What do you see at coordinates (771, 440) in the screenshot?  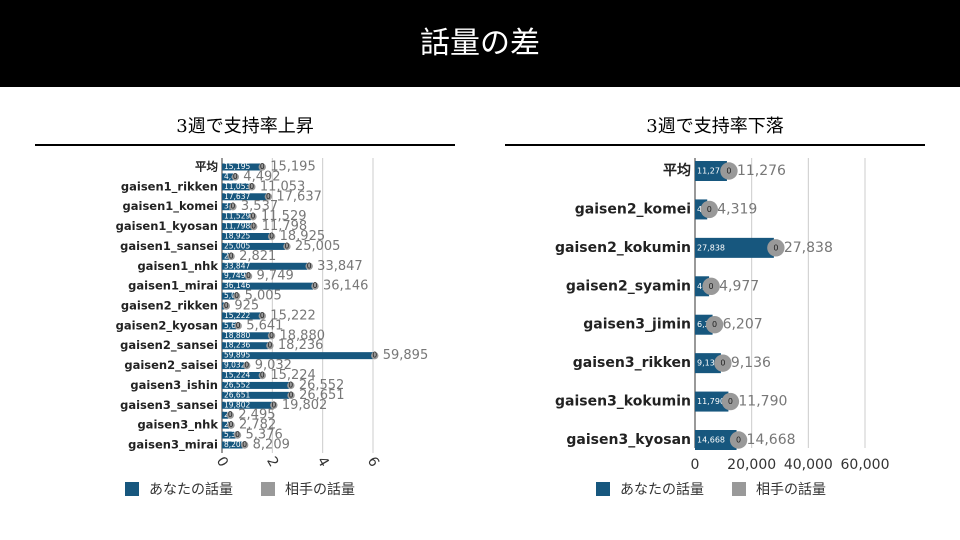 I see `value-label: 14,668` at bounding box center [771, 440].